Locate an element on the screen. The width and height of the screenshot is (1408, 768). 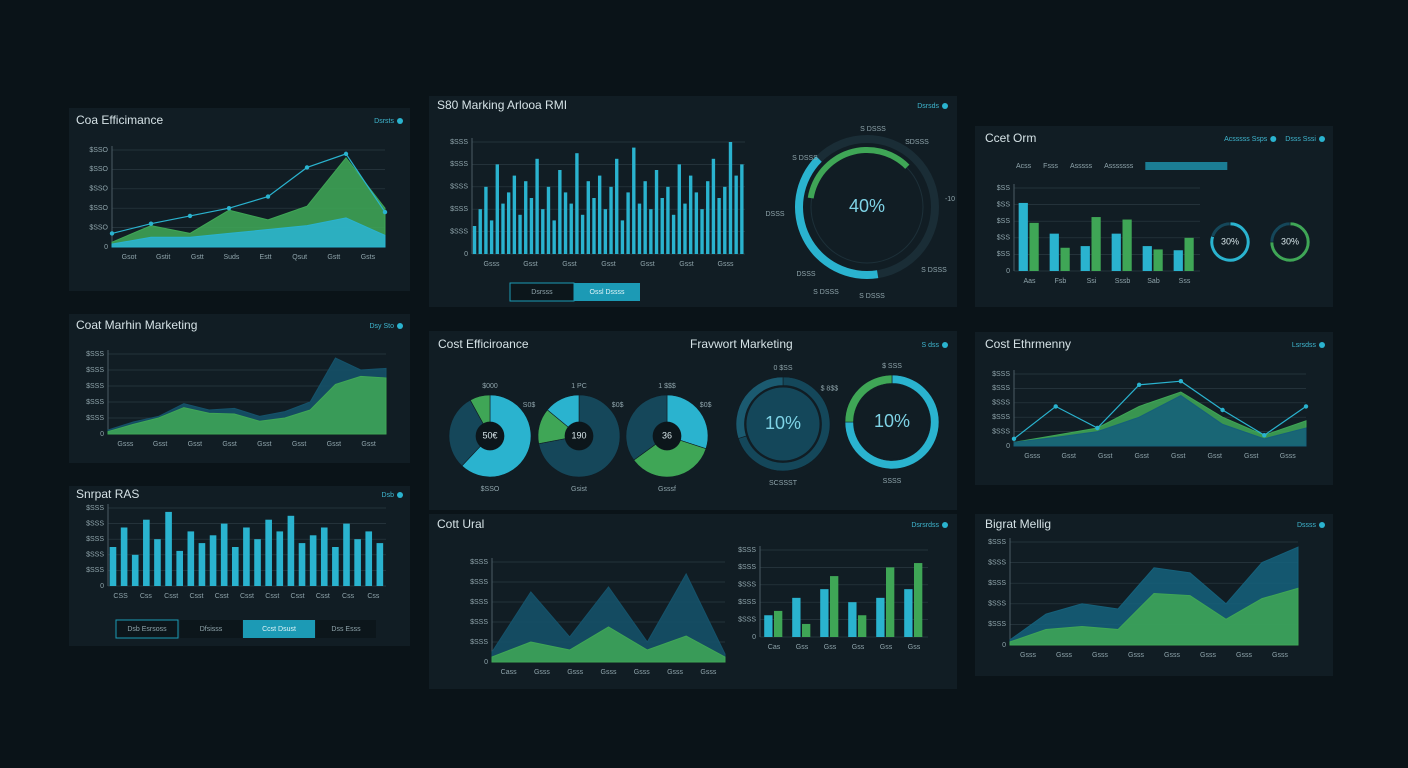
panel-title: Bigrat Mellig is located at coordinates (1018, 524).